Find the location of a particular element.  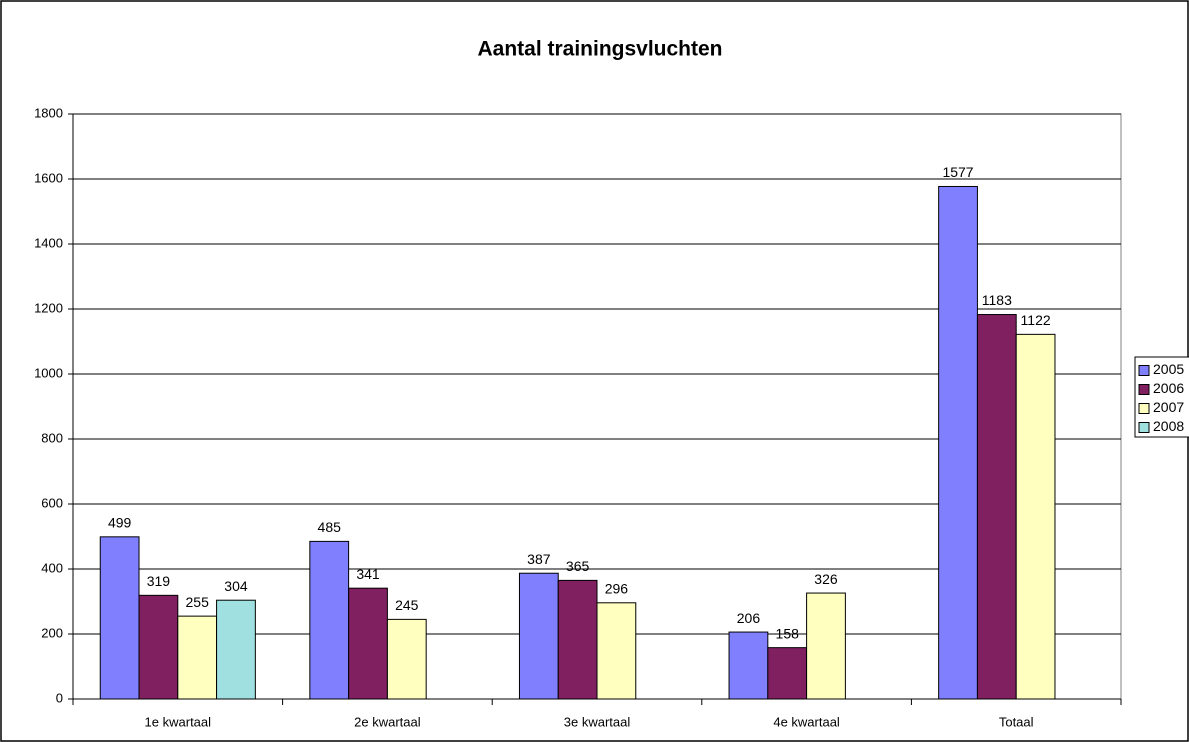

data-label: 499 is located at coordinates (120, 523).